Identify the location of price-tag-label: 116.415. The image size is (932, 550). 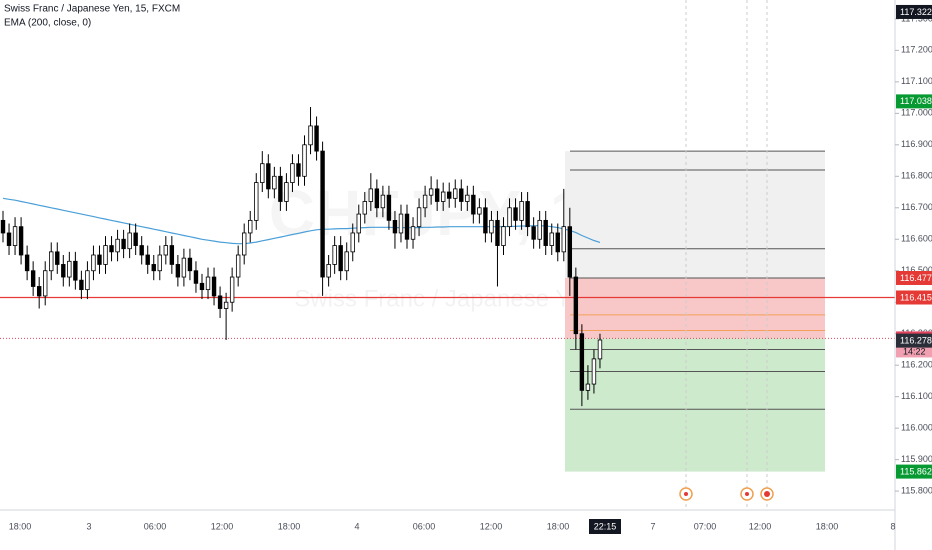
(916, 297).